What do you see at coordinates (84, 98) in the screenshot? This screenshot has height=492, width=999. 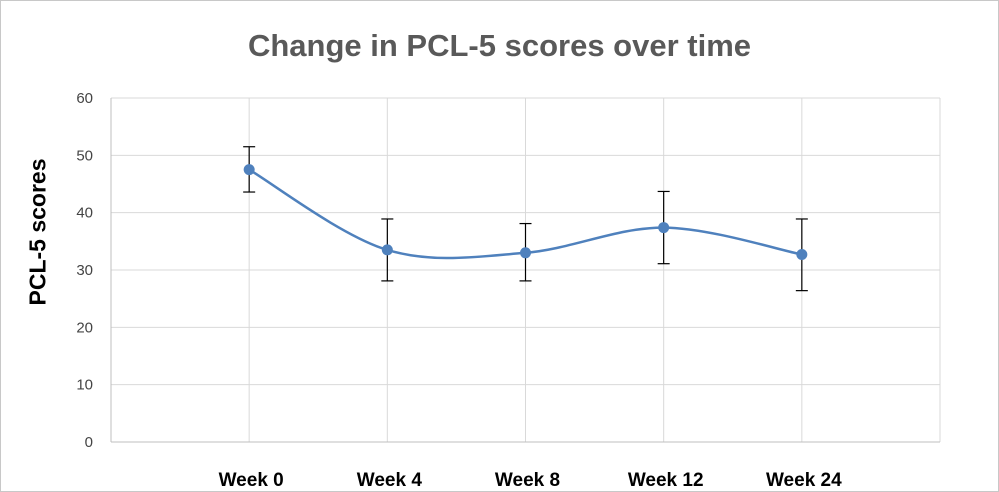 I see `y-tick-label: 60` at bounding box center [84, 98].